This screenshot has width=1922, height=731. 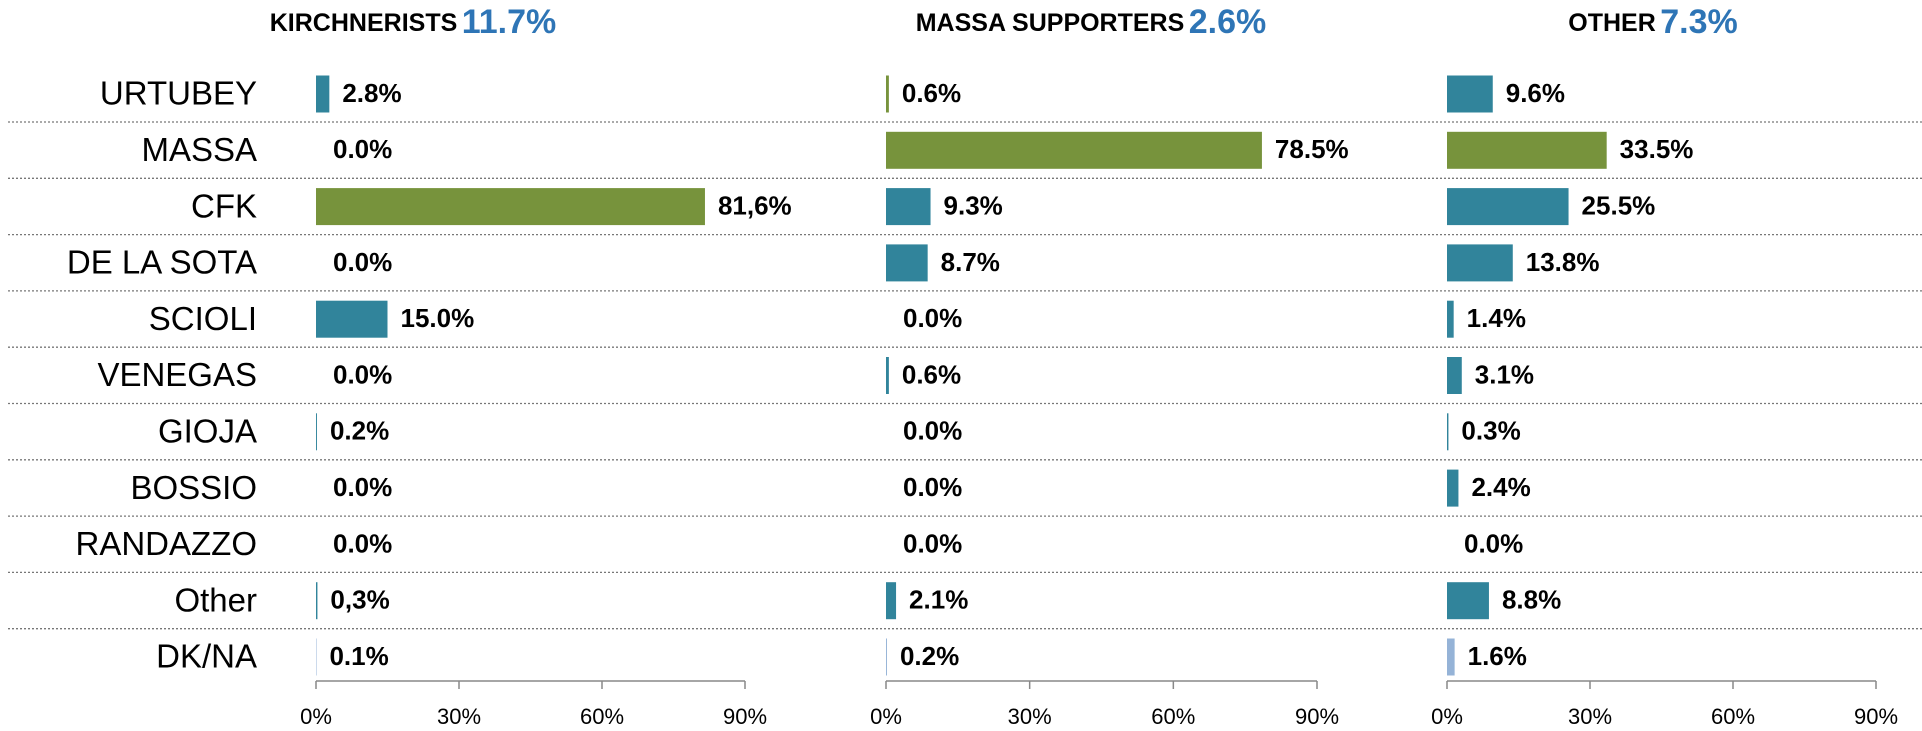 I want to click on value-label: 1.4%, so click(x=1496, y=318).